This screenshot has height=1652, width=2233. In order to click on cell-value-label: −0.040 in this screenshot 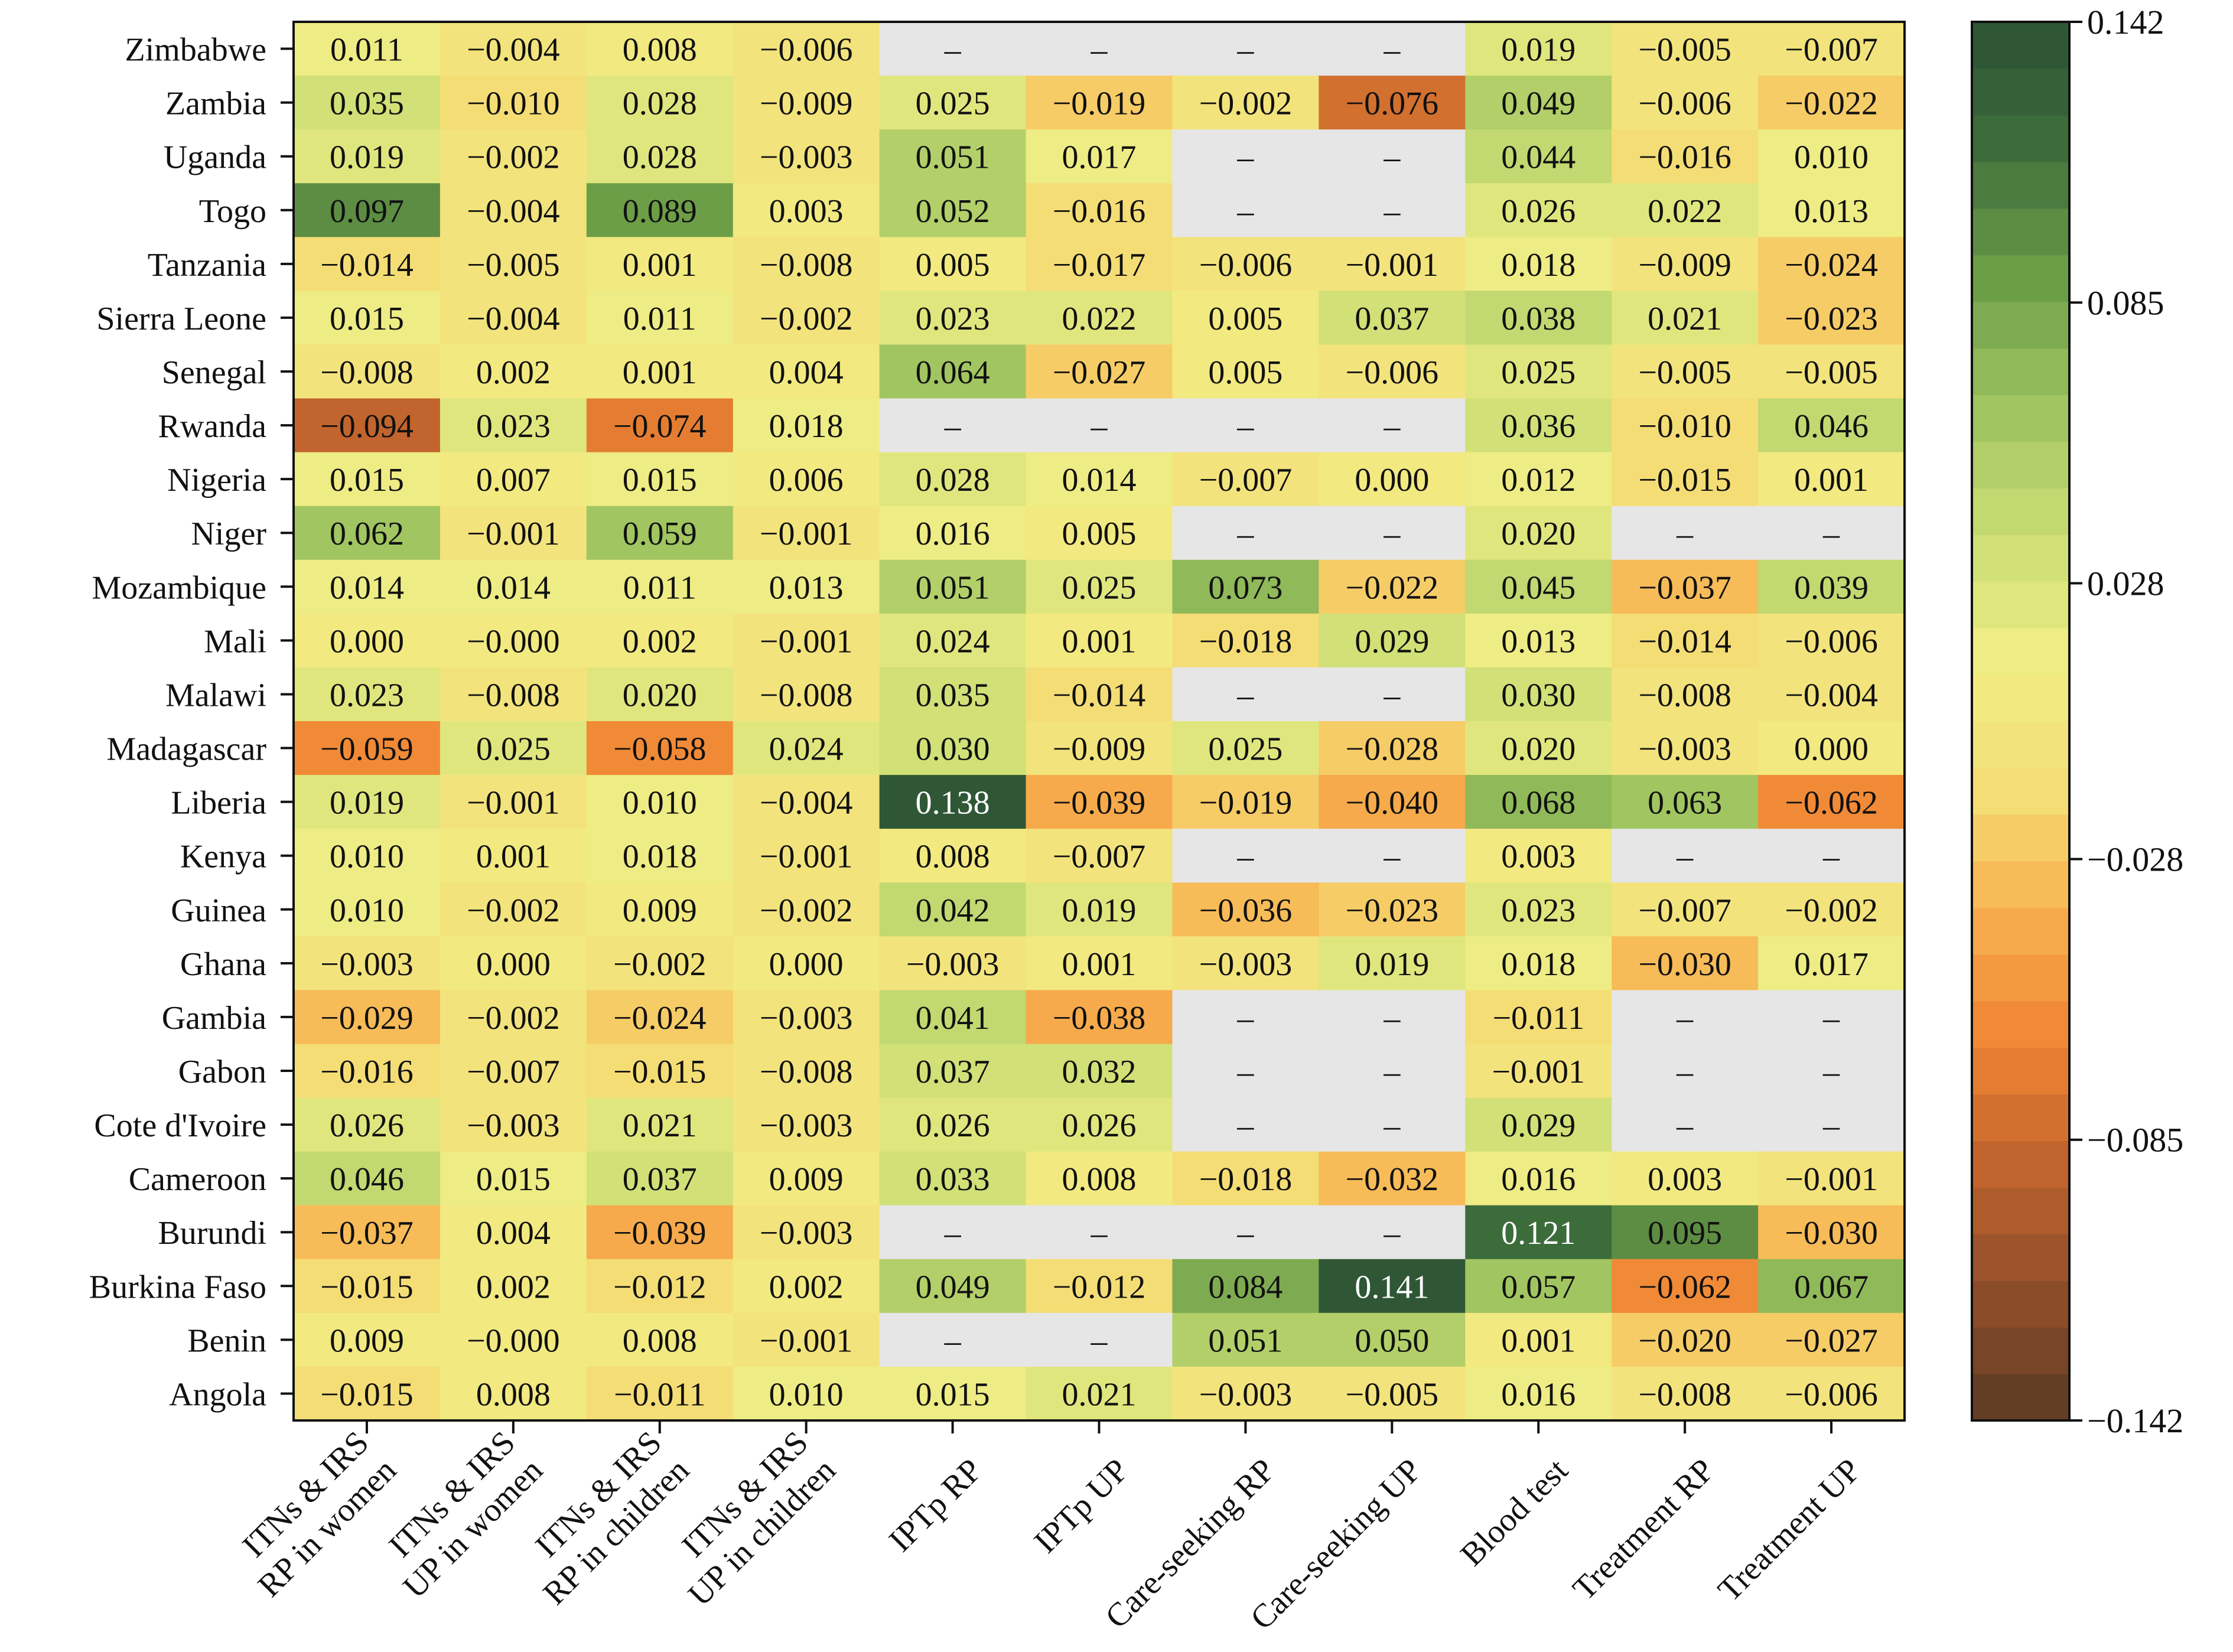, I will do `click(1392, 803)`.